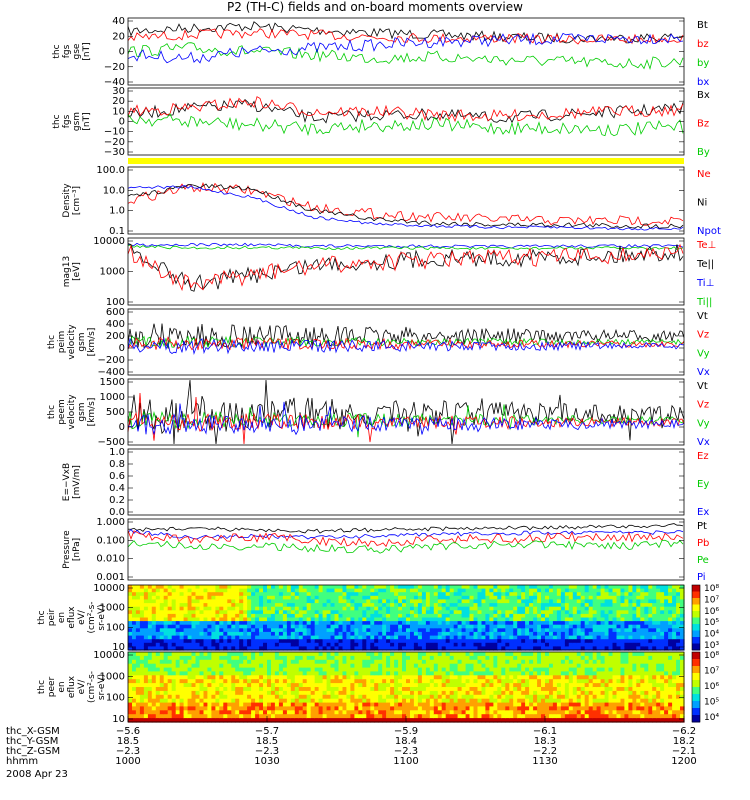  What do you see at coordinates (711, 718) in the screenshot?
I see `peer-colorbar-label: 10⁴` at bounding box center [711, 718].